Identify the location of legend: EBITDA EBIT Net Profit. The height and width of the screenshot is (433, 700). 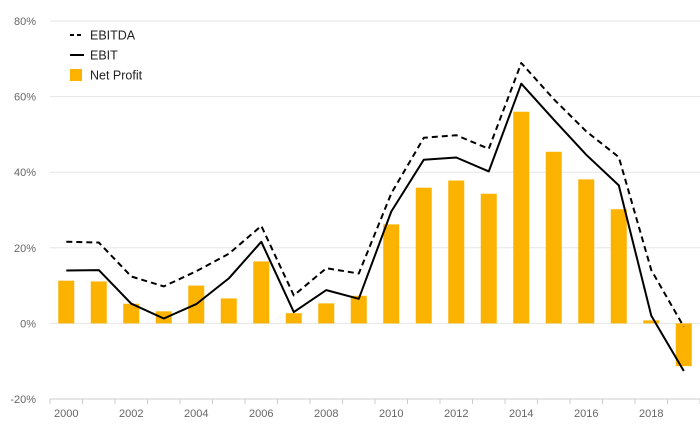
(106, 56).